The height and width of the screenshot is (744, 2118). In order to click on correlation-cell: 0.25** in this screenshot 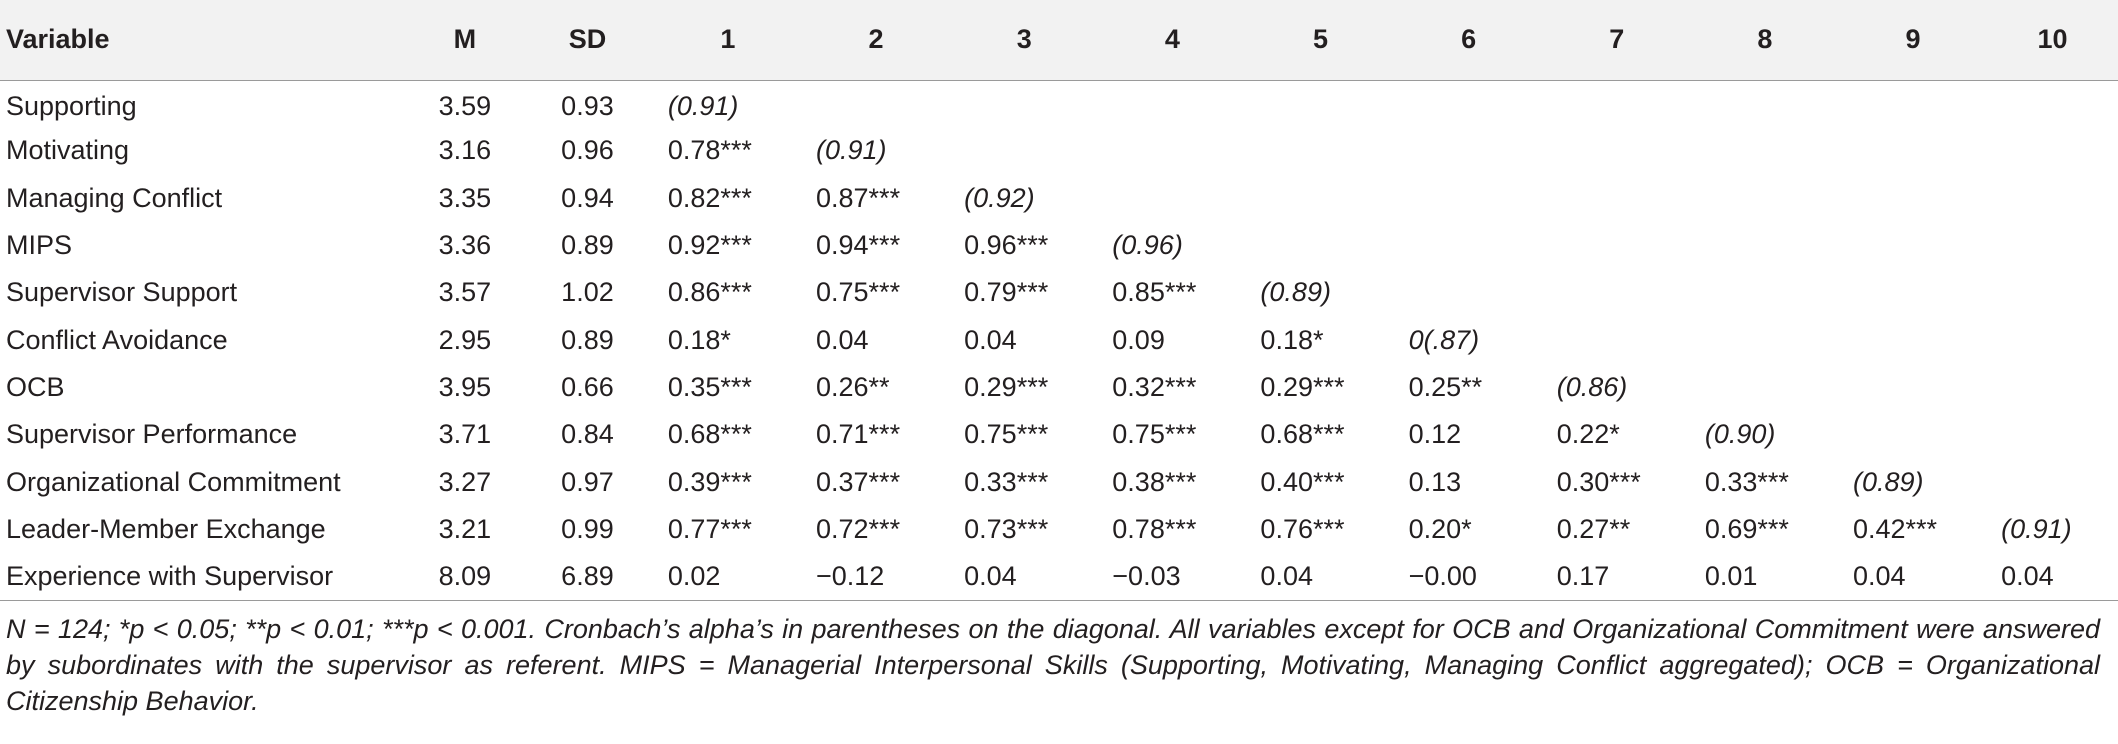, I will do `click(1445, 386)`.